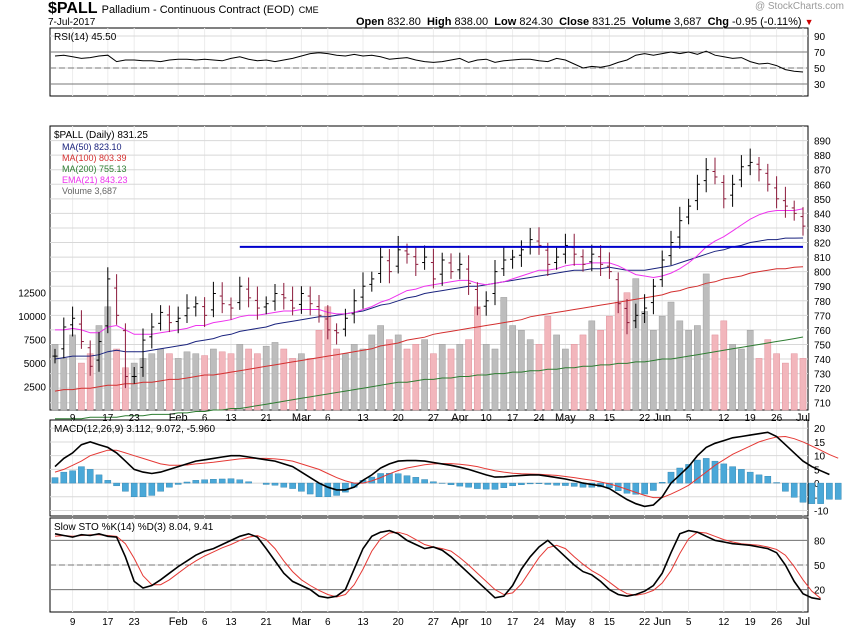 The width and height of the screenshot is (850, 633). What do you see at coordinates (822, 345) in the screenshot?
I see `price-axis-tick-label: 750` at bounding box center [822, 345].